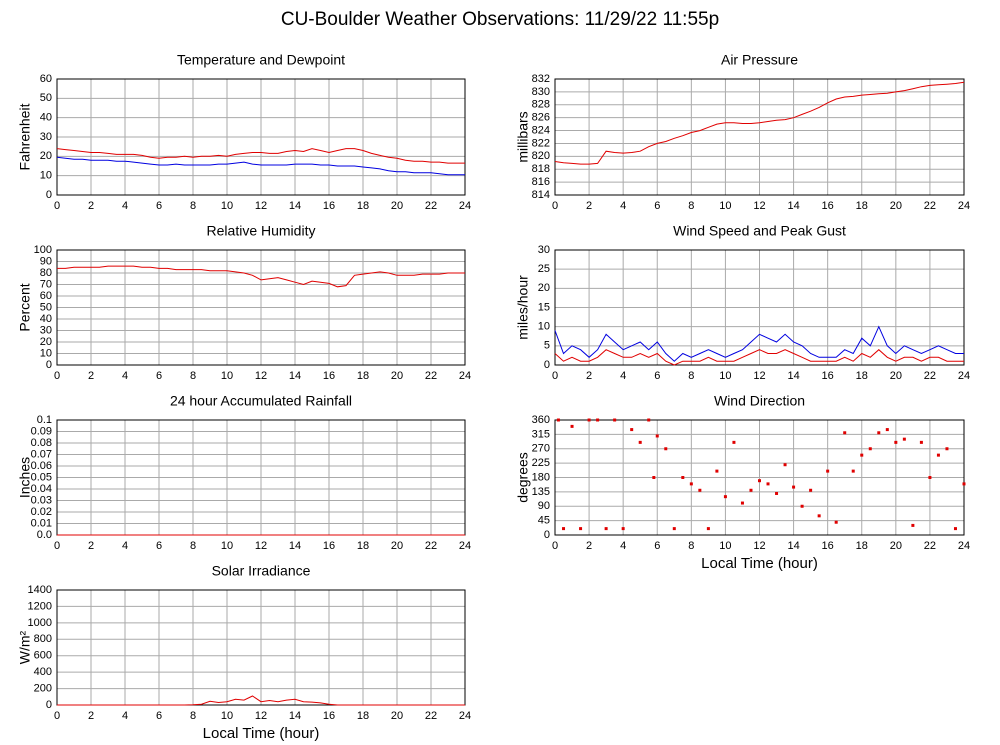 Image resolution: width=1000 pixels, height=745 pixels. What do you see at coordinates (41, 523) in the screenshot?
I see `y-tick-label: 0.01` at bounding box center [41, 523].